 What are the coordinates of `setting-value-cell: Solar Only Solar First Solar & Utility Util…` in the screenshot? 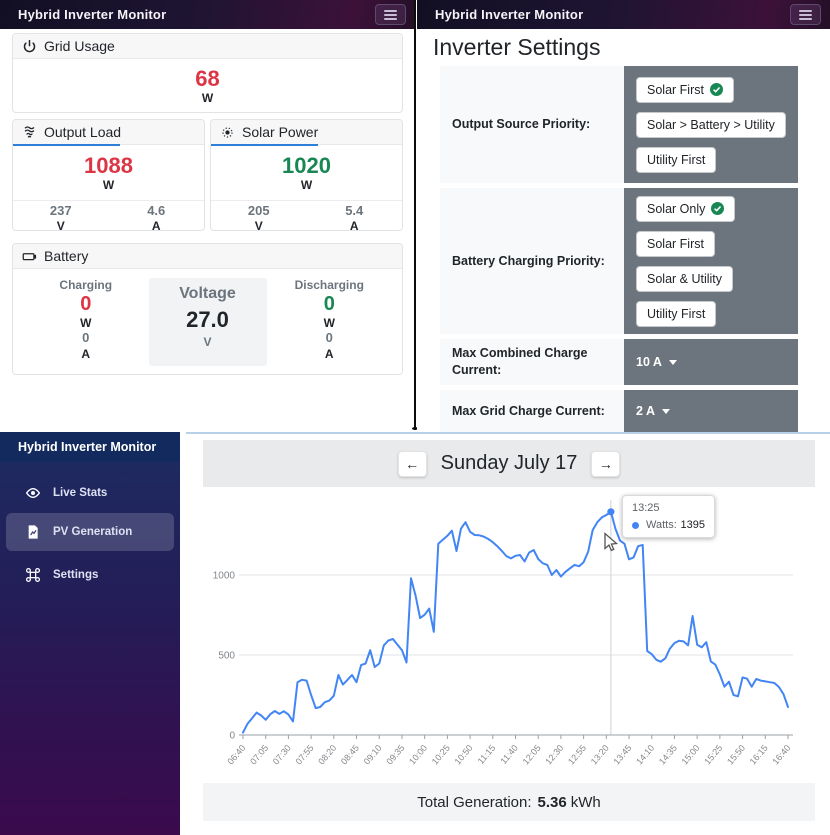 It's located at (711, 261).